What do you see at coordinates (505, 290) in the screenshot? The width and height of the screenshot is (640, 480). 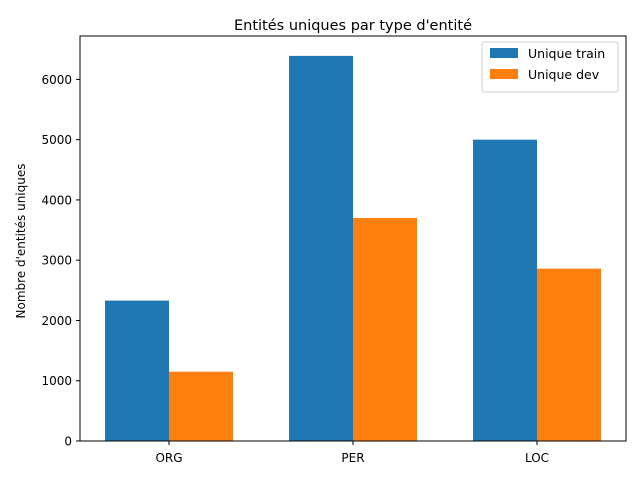 I see `bar-loc-train` at bounding box center [505, 290].